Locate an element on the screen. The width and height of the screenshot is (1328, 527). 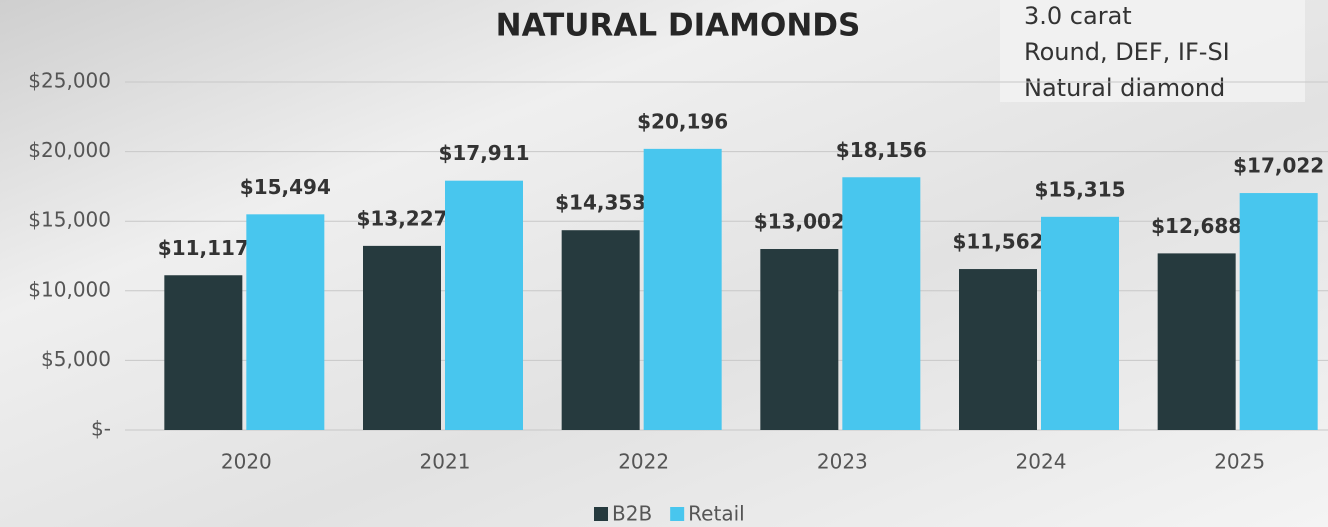
data-label: $17,911 is located at coordinates (483, 153).